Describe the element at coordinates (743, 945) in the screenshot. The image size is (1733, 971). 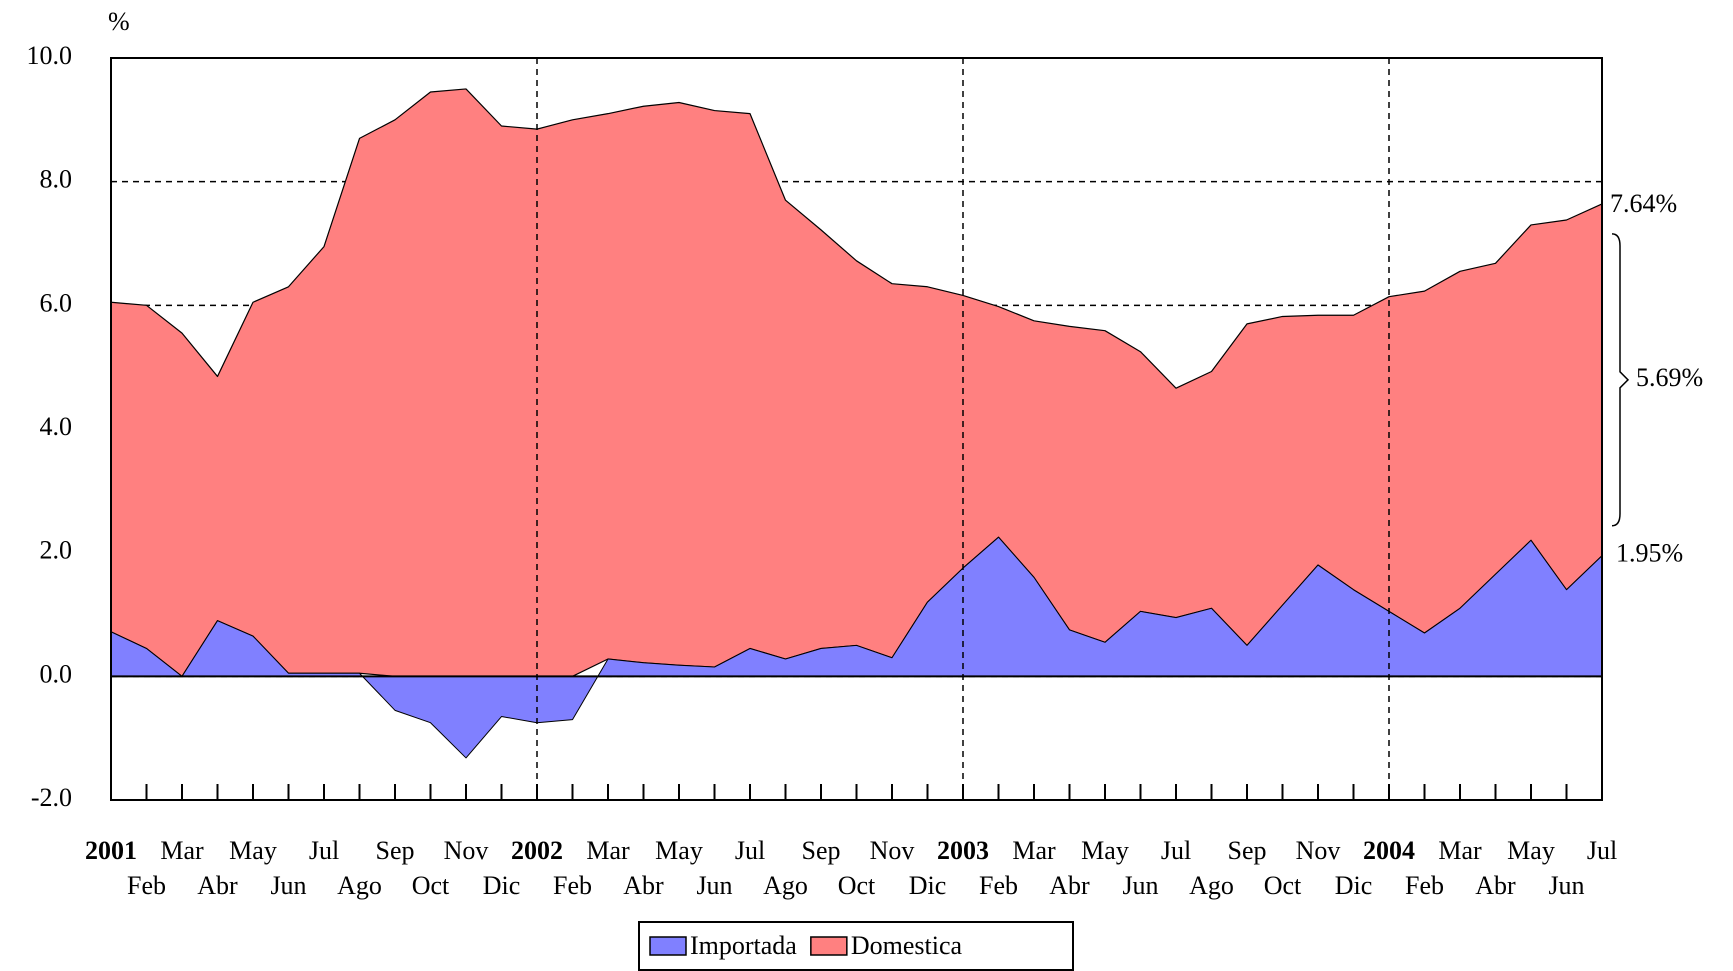
I see `legend-label: Importada` at that location.